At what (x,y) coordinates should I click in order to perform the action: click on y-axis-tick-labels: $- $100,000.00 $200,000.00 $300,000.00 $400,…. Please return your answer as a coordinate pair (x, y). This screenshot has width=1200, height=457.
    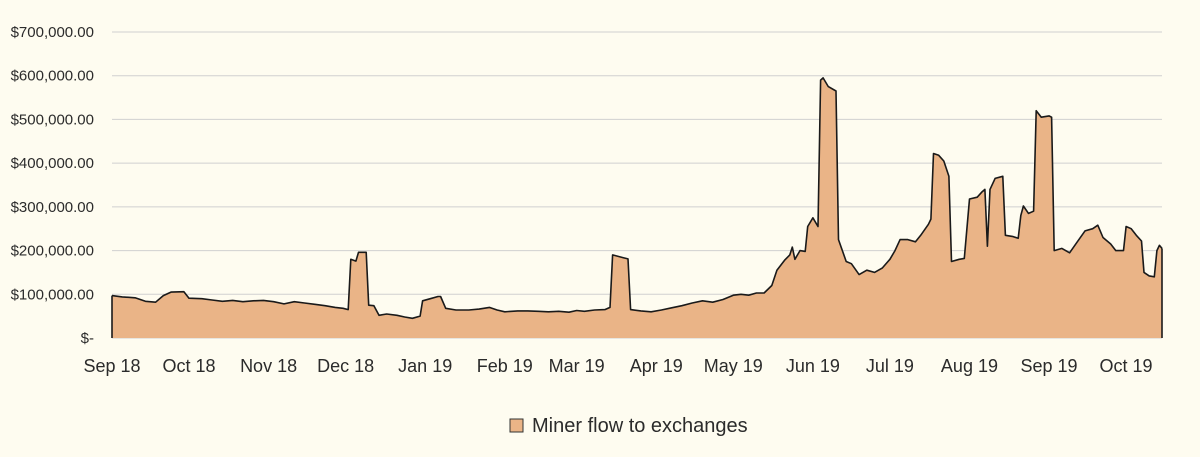
    Looking at the image, I should click on (52, 185).